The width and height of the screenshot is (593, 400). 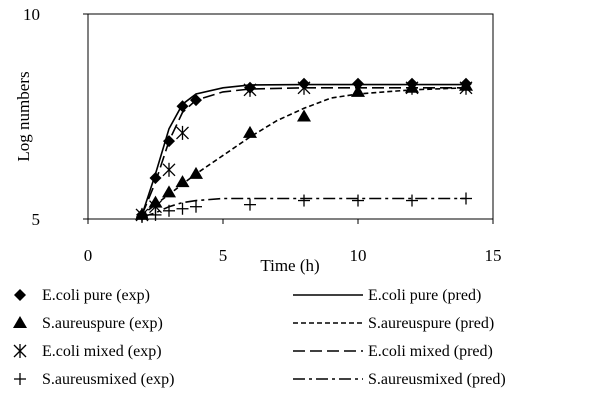 What do you see at coordinates (23, 116) in the screenshot?
I see `y-axis-title: Log numbers` at bounding box center [23, 116].